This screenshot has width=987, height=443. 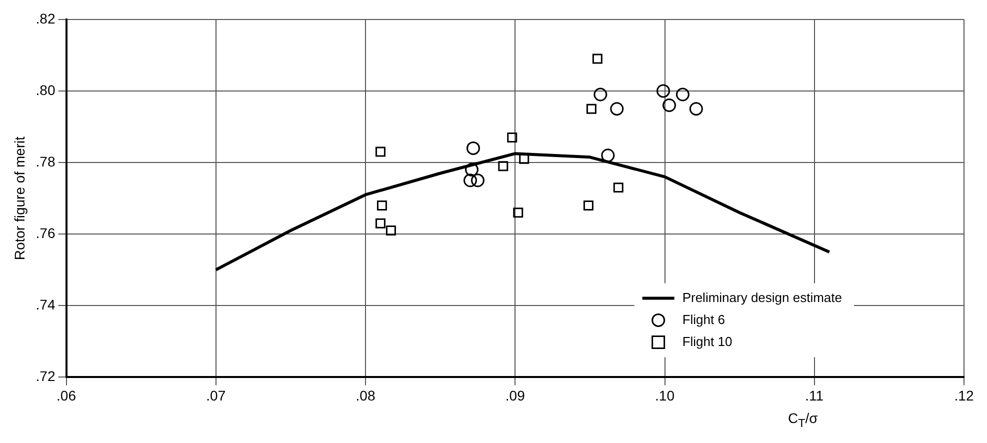 I want to click on y-tick-label: .76, so click(x=46, y=232).